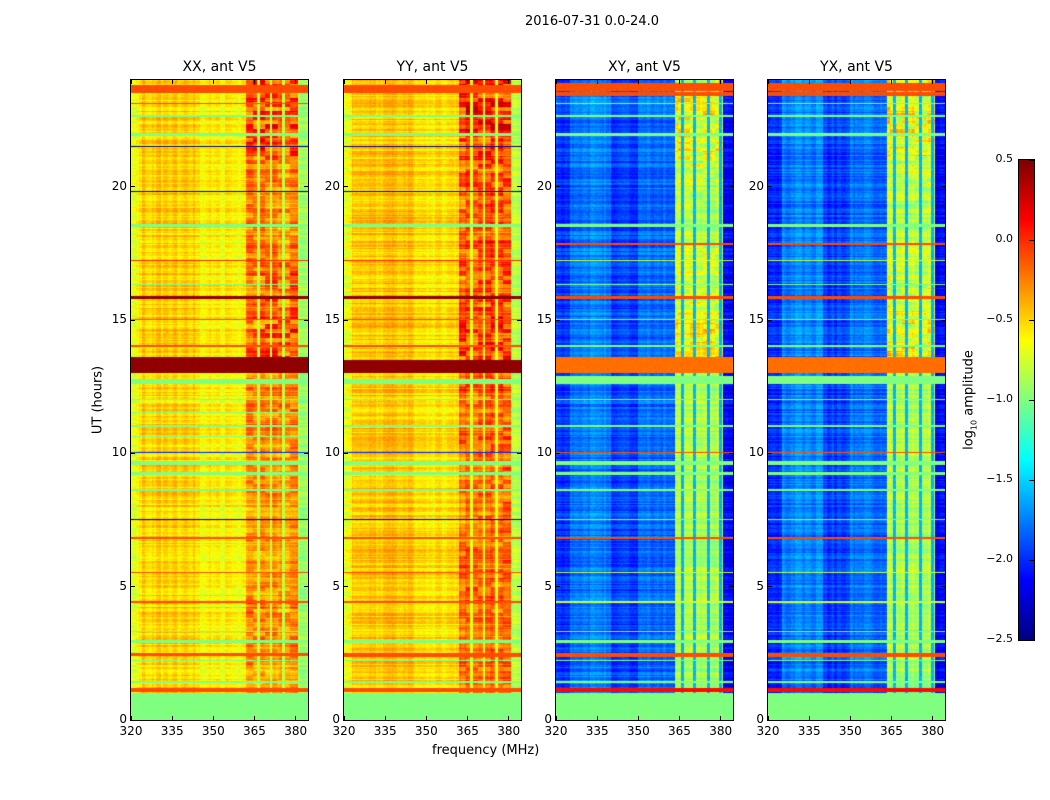  What do you see at coordinates (760, 719) in the screenshot?
I see `y-tick-label: 0` at bounding box center [760, 719].